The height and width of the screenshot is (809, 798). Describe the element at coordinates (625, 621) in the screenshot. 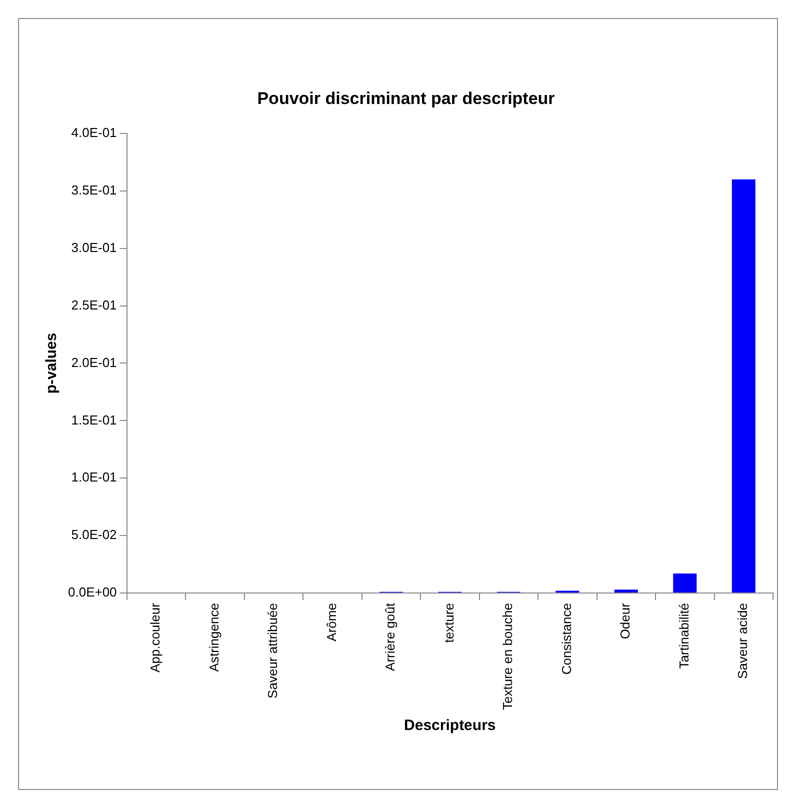

I see `x-tick-label: Odeur` at that location.